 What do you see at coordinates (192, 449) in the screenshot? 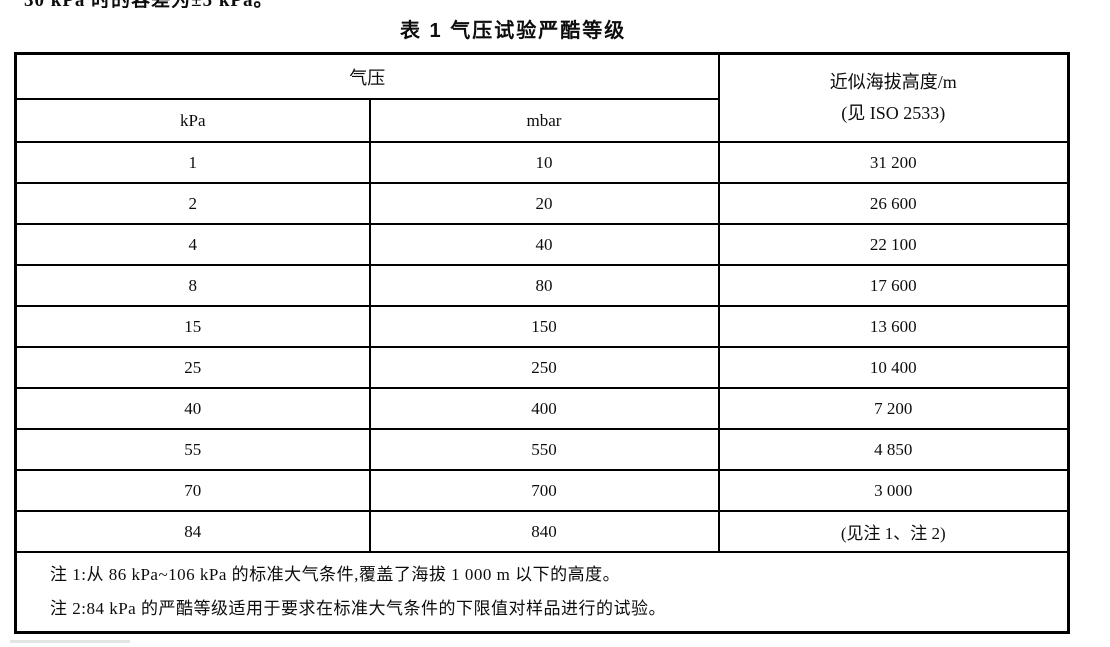
I see `cell-kpa: 55` at bounding box center [192, 449].